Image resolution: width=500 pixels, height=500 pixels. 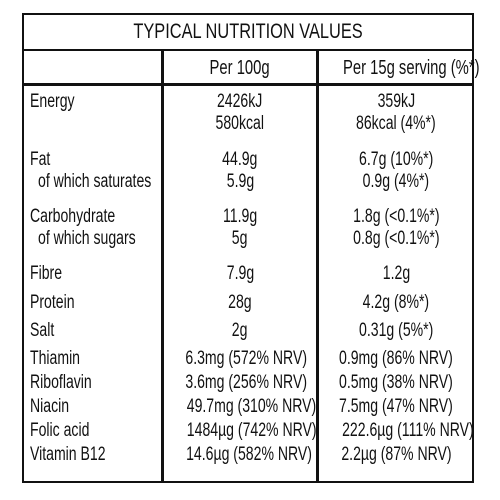 I want to click on riboflavin-per-100g: 3.6mg (256% NRV), so click(x=246, y=382).